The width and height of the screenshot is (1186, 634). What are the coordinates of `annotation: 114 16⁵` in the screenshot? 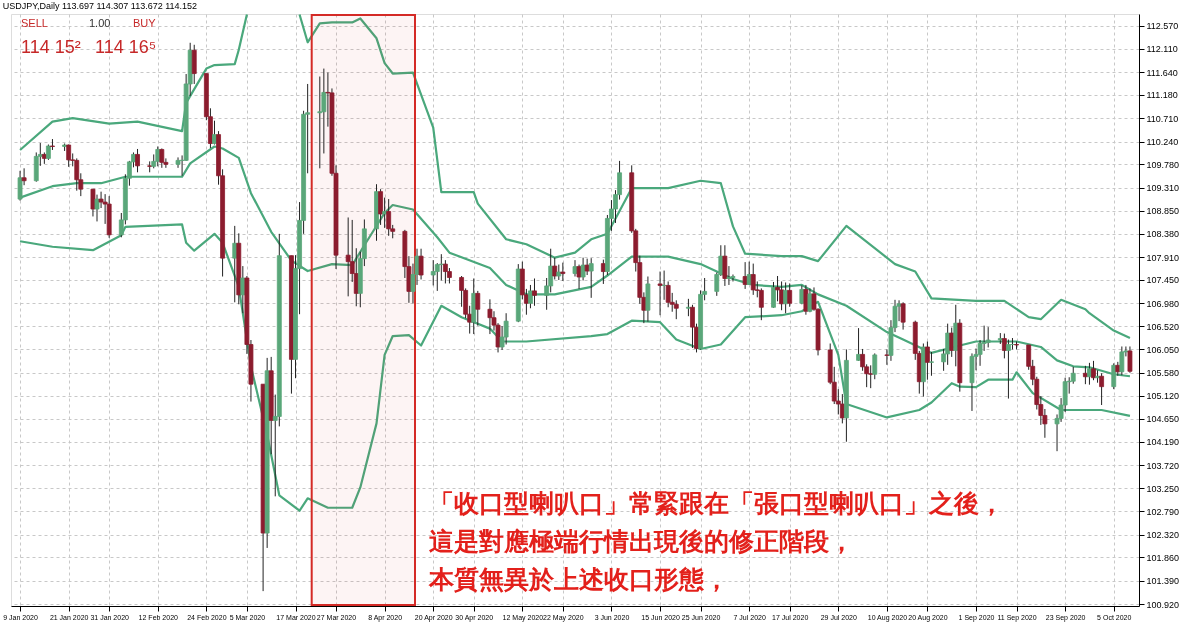 It's located at (126, 47).